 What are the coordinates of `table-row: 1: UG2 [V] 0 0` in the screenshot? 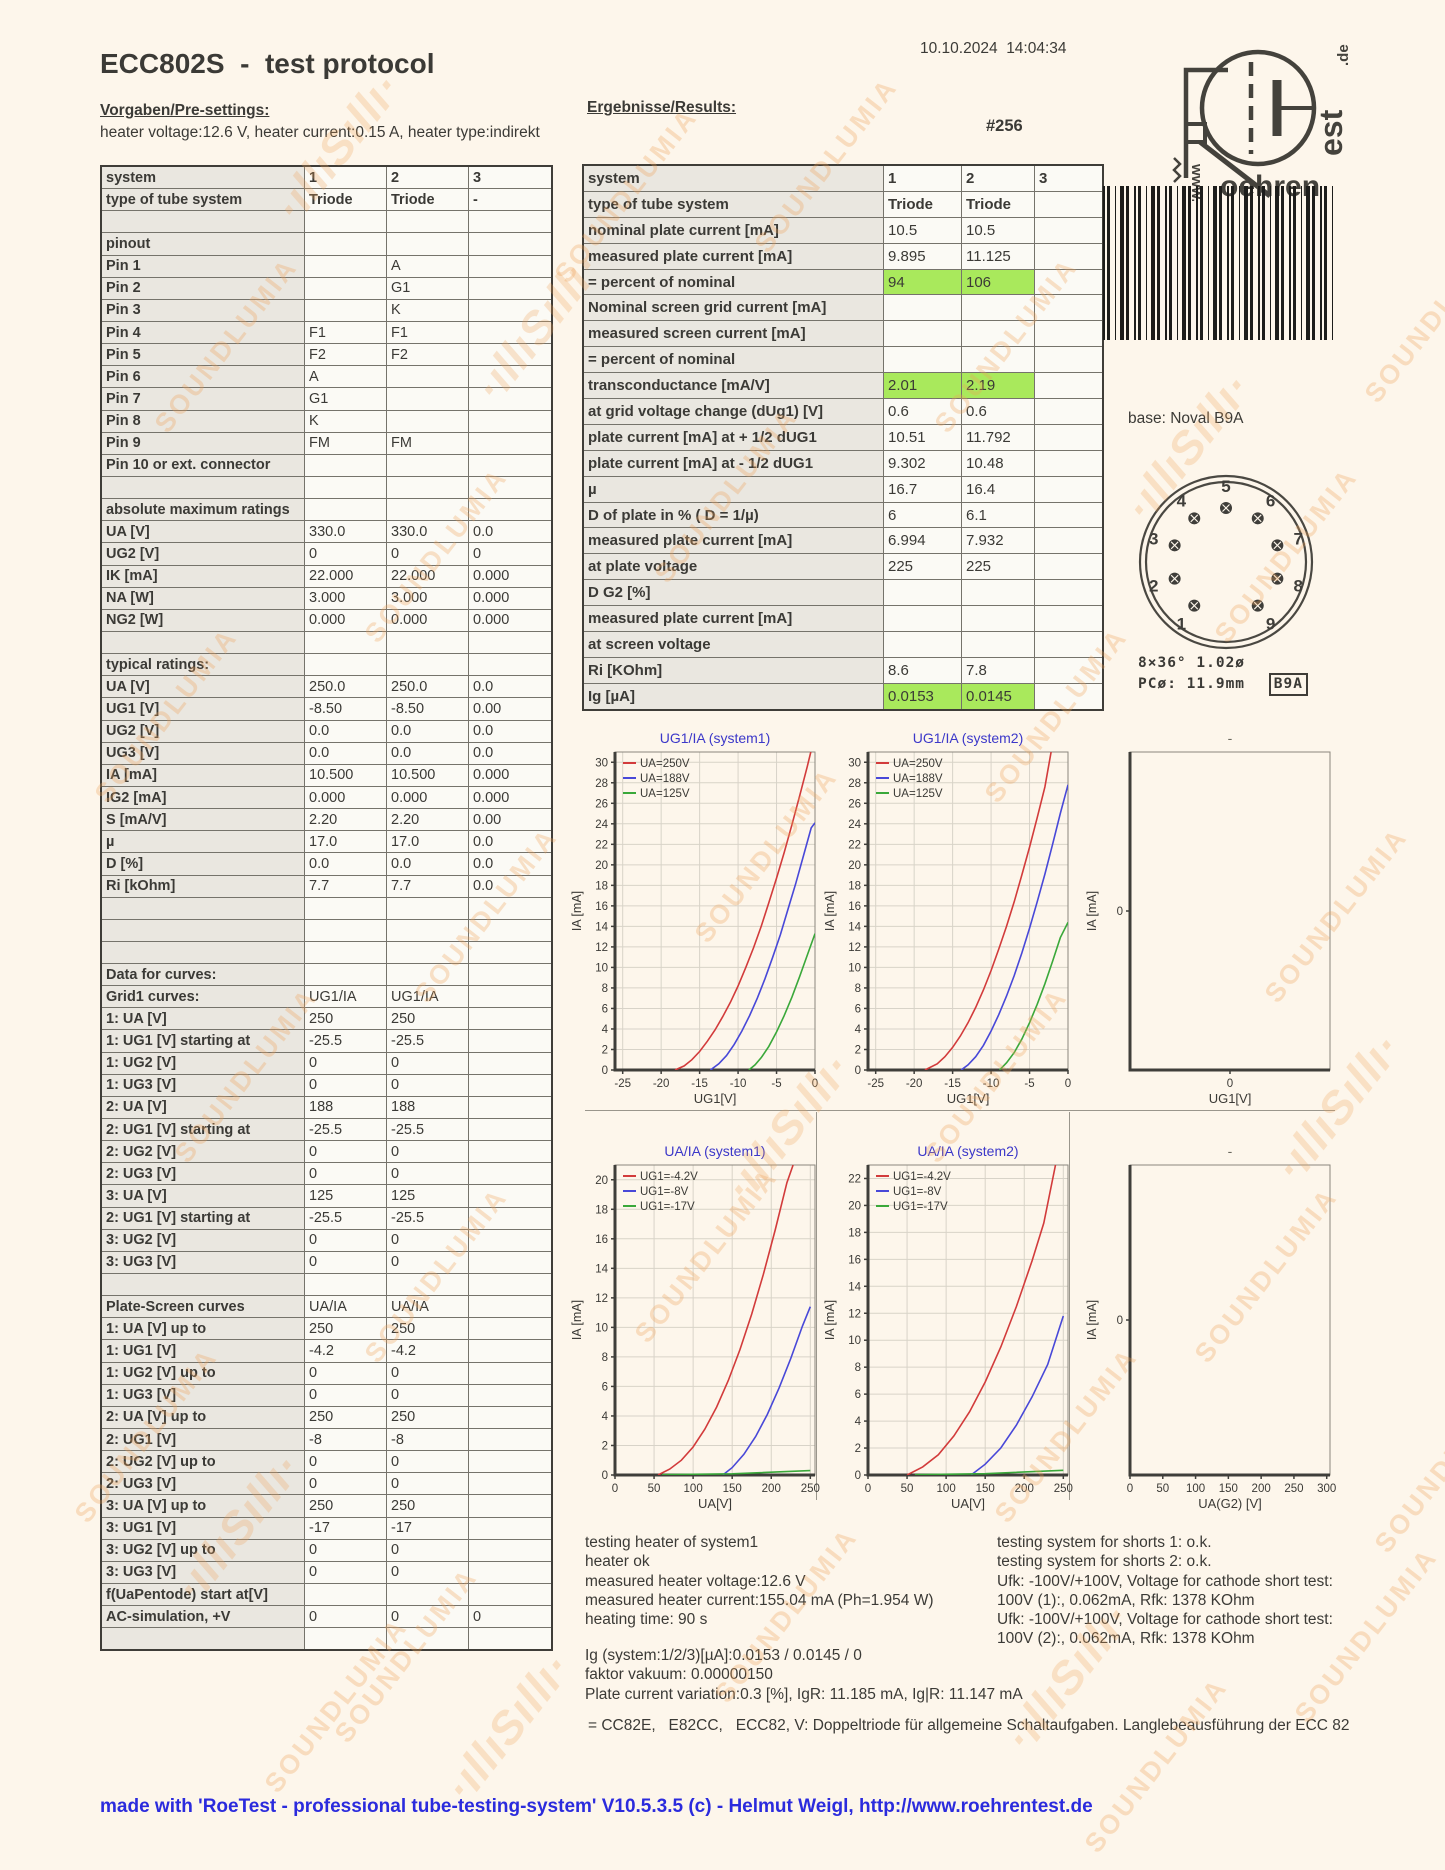 It's located at (326, 1063).